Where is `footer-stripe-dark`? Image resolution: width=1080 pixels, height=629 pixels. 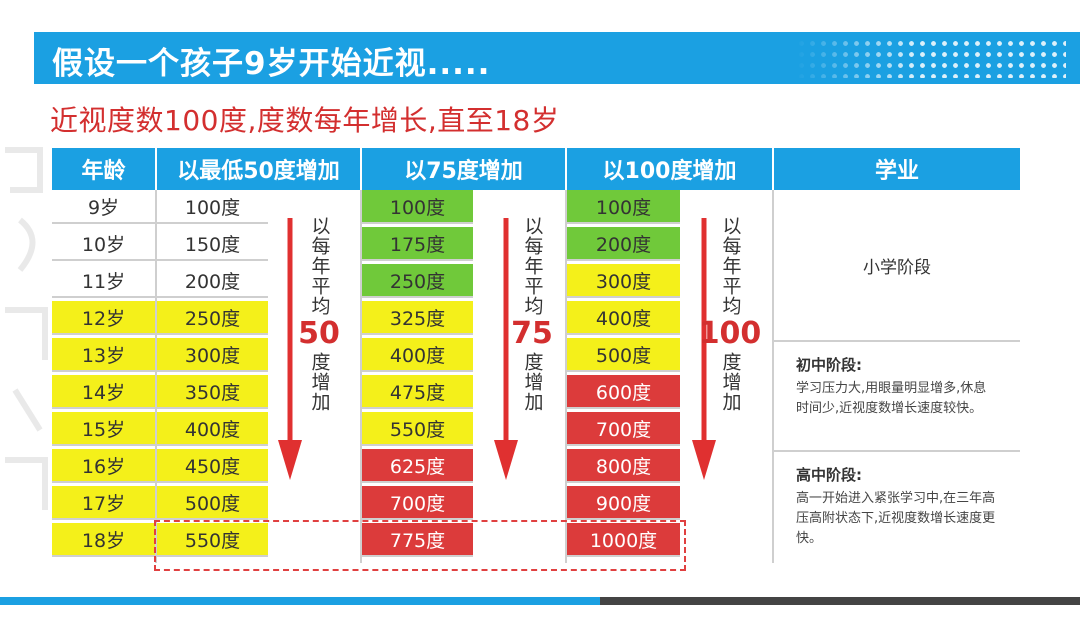
footer-stripe-dark is located at coordinates (840, 601).